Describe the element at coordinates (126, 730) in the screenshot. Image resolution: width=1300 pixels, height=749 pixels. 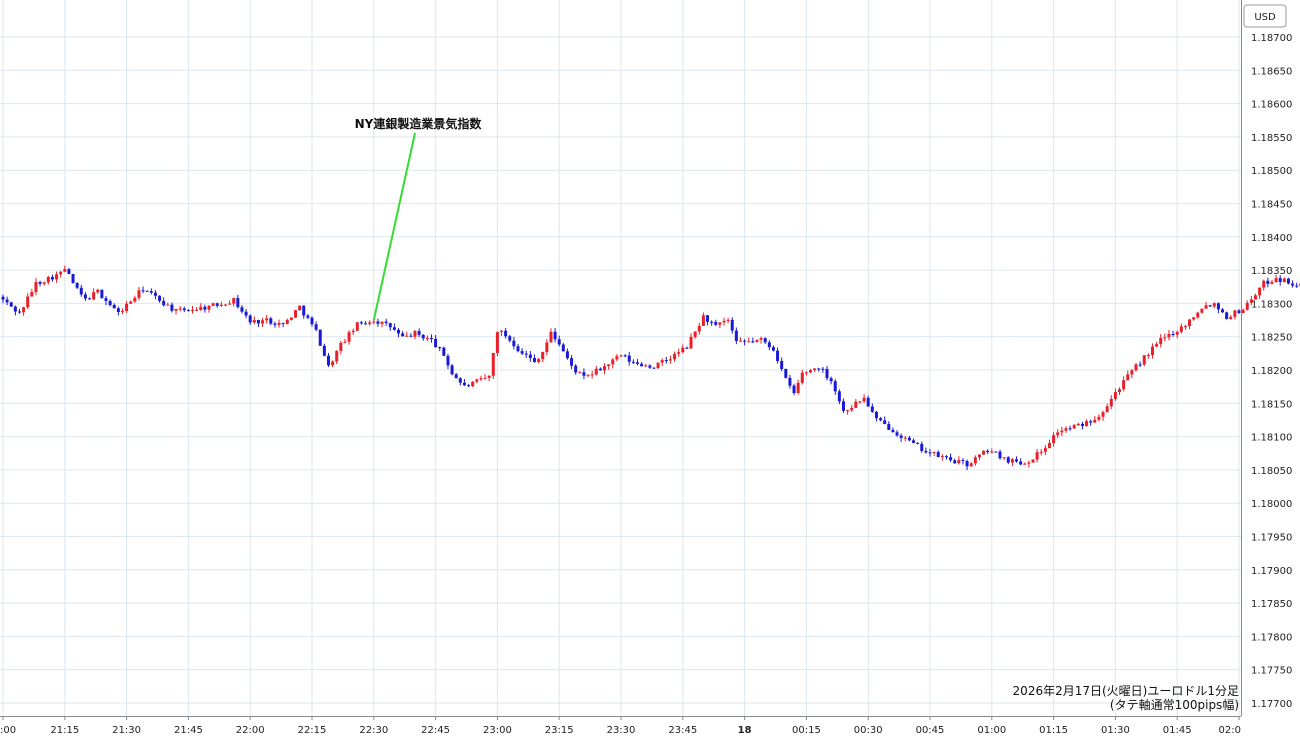
I see `x-tick-label: 21:30` at that location.